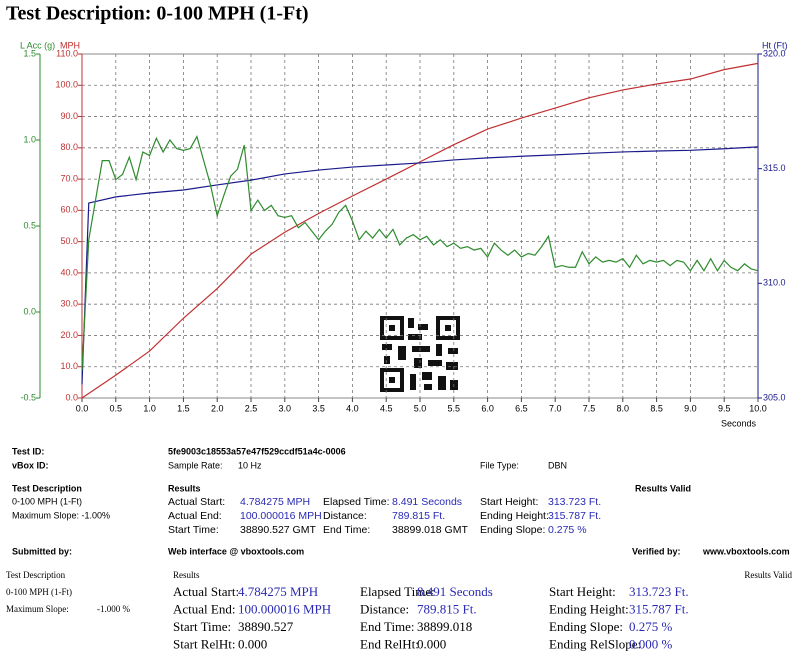  I want to click on y-axis-label: MPH, so click(70, 45).